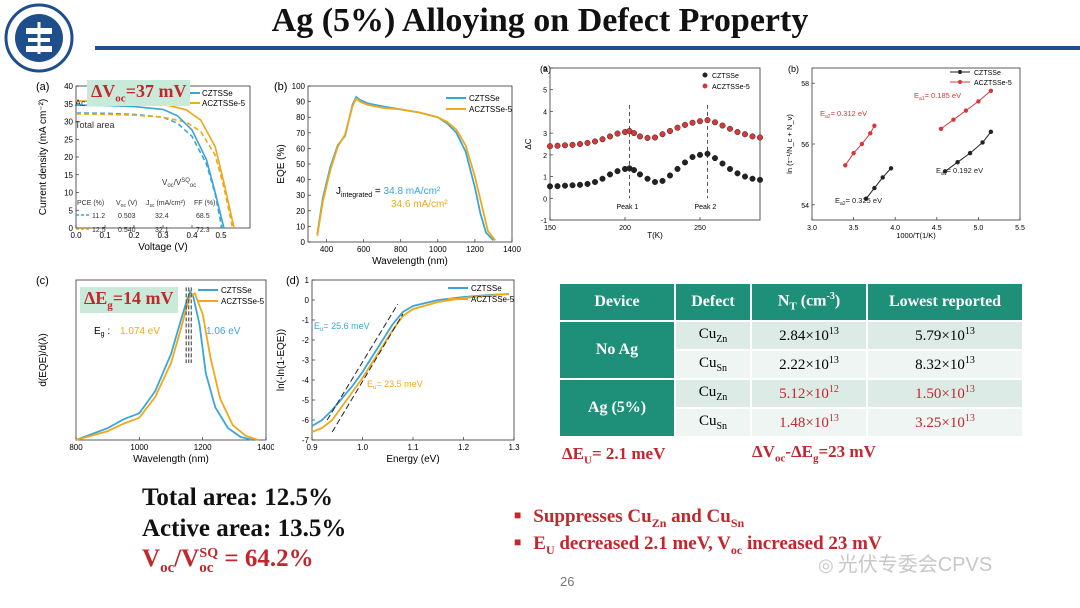 This screenshot has width=1080, height=608. I want to click on voc-ratio-summary: Voc/VocSQ = 64.2%, so click(228, 560).